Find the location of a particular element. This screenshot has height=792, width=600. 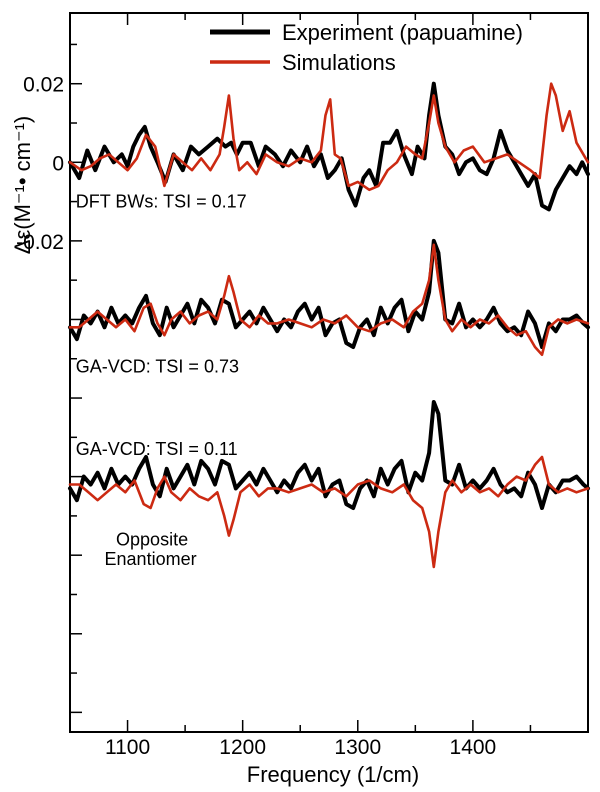

y-tick-label: -0.02 is located at coordinates (40, 242).